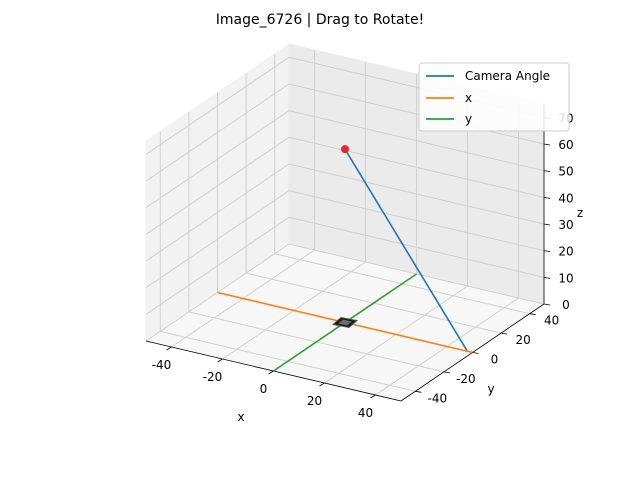 The image size is (640, 484). Describe the element at coordinates (551, 321) in the screenshot. I see `y-tick-label: 40` at that location.